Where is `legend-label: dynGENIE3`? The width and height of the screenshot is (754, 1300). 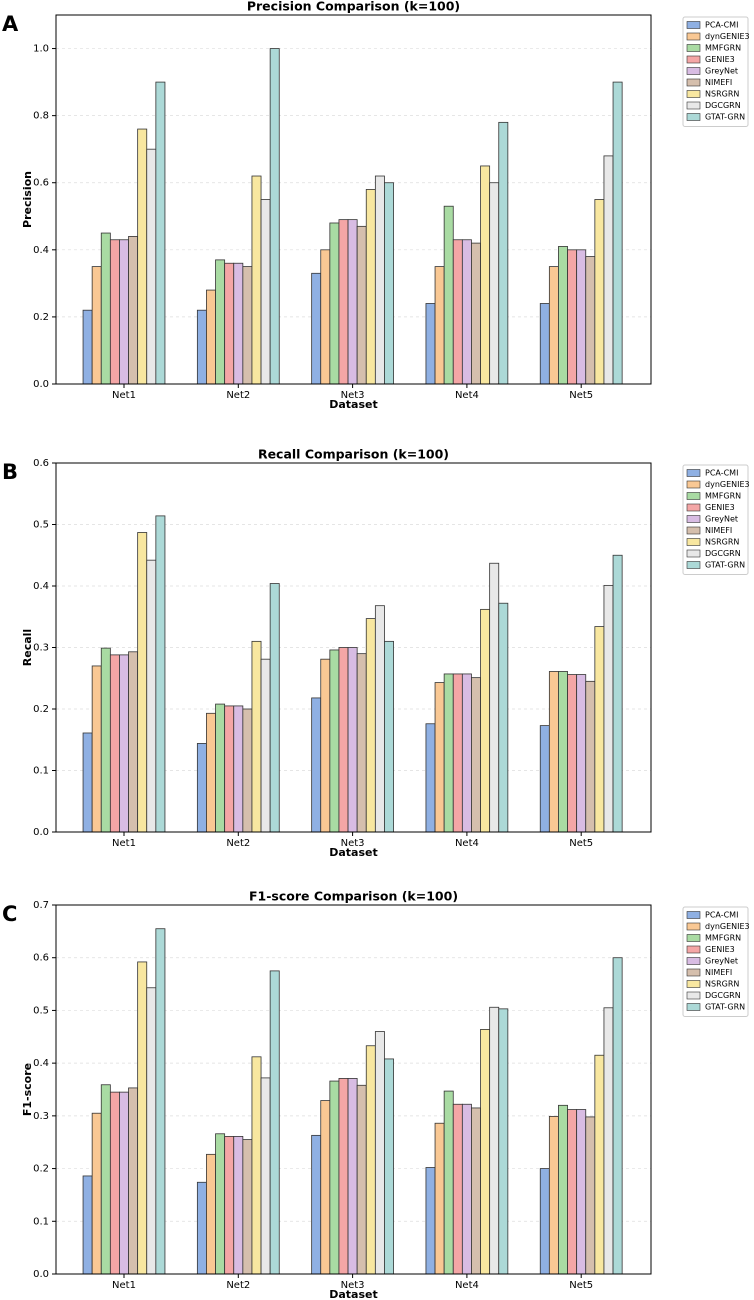 legend-label: dynGENIE3 is located at coordinates (727, 36).